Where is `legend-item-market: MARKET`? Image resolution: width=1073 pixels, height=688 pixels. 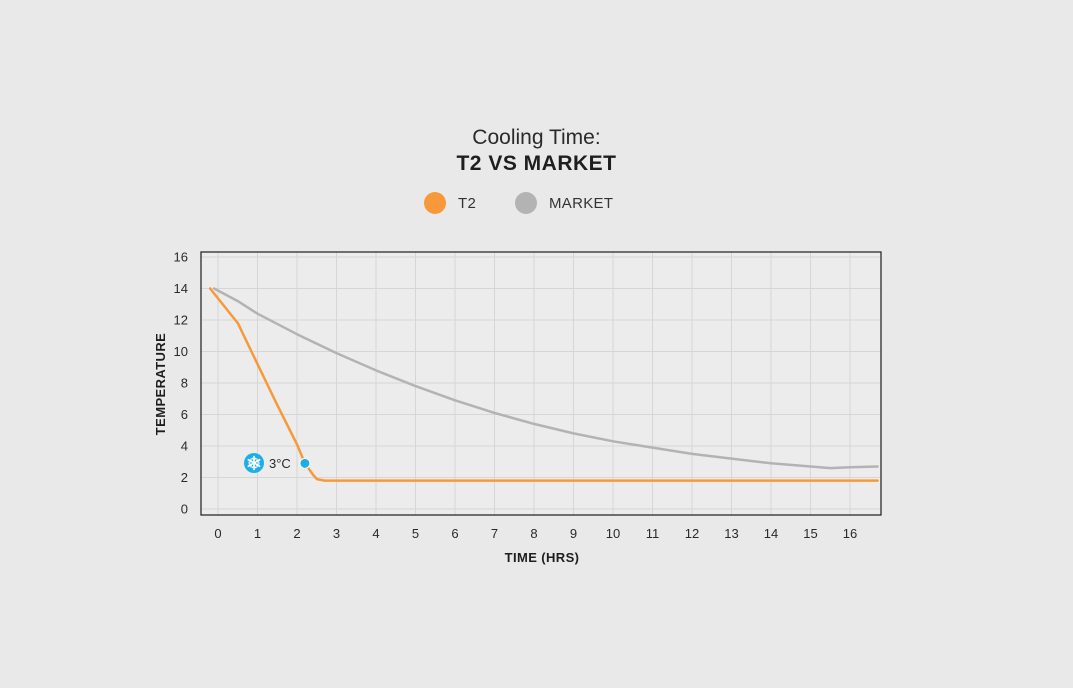
legend-item-market: MARKET is located at coordinates (564, 203).